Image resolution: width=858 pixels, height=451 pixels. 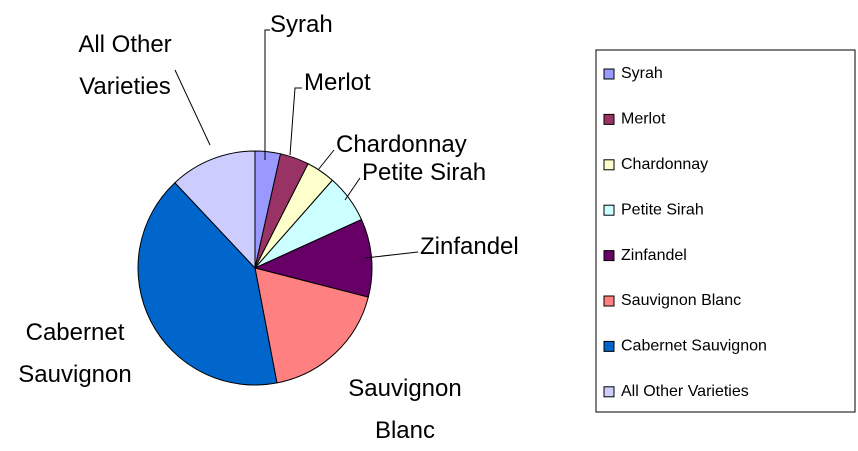 What do you see at coordinates (685, 391) in the screenshot?
I see `legend-label: All Other Varieties` at bounding box center [685, 391].